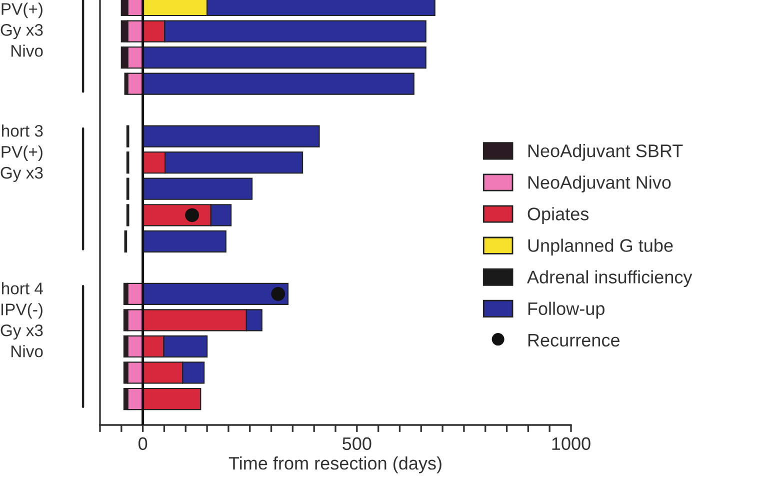 Image resolution: width=759 pixels, height=489 pixels. Describe the element at coordinates (558, 215) in the screenshot. I see `legend-label: Opiates` at that location.